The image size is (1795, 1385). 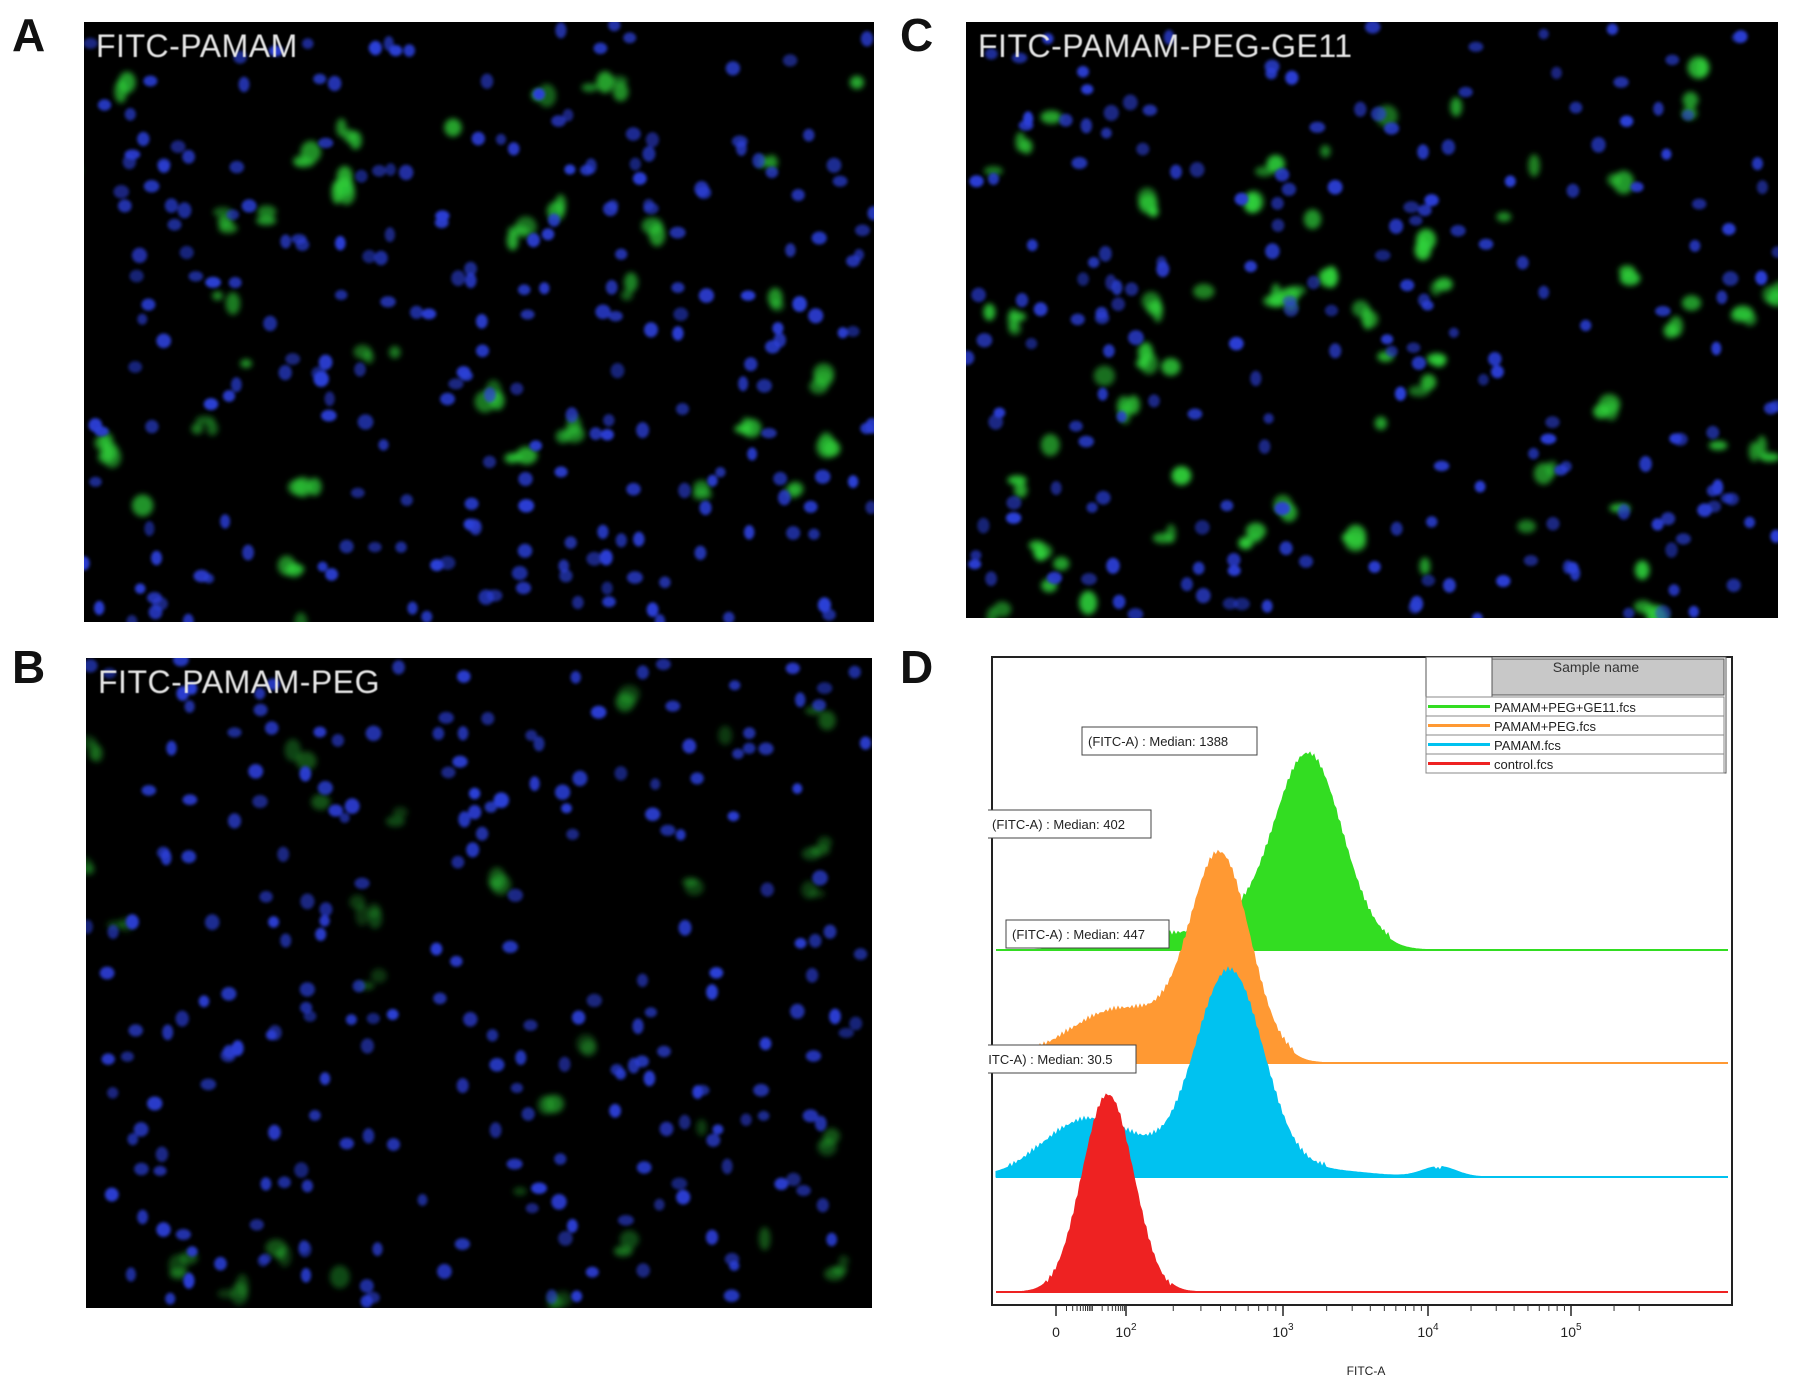 What do you see at coordinates (1366, 1371) in the screenshot?
I see `x-axis-label: FITC-A` at bounding box center [1366, 1371].